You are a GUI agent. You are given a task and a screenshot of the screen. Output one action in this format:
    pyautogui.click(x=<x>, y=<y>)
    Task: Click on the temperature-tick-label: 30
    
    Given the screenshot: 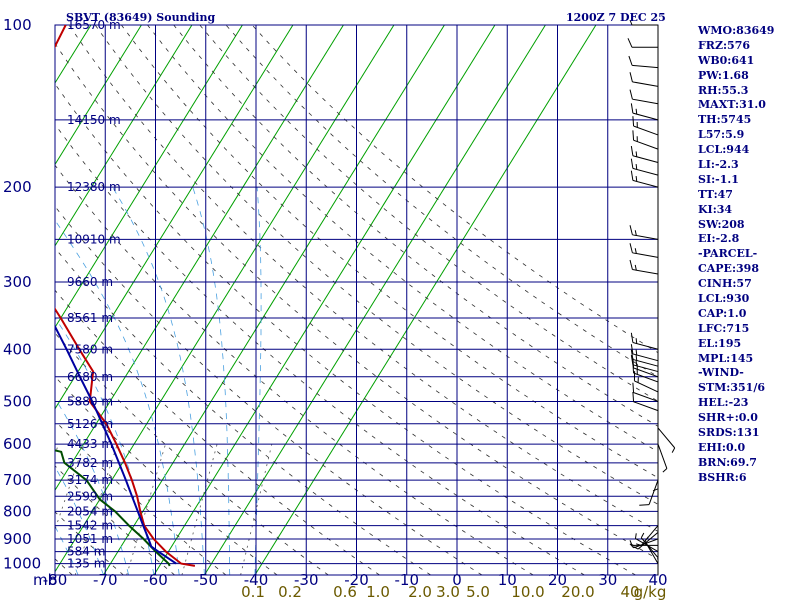 What is the action you would take?
    pyautogui.click(x=607, y=580)
    